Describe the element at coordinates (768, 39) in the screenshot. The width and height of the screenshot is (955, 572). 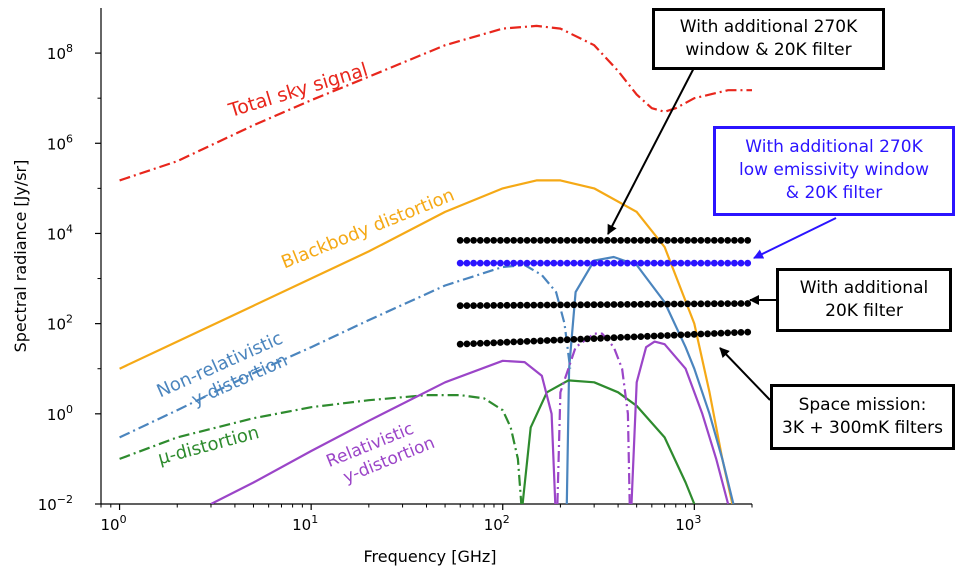
I see `callout-270k-window: With additional 270K window & 20K filter` at that location.